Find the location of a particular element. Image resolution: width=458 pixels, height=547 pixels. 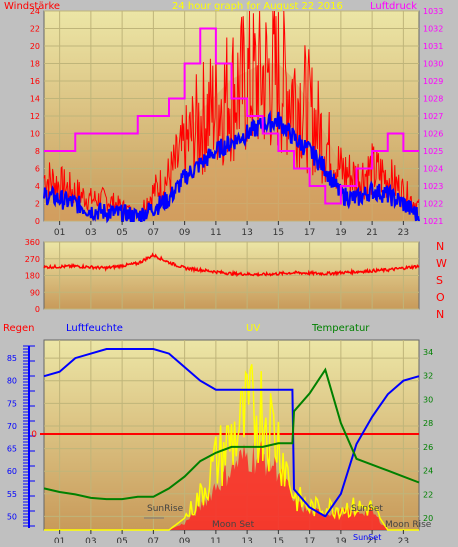

pressure-ytick-label: 1029 is located at coordinates (433, 81).